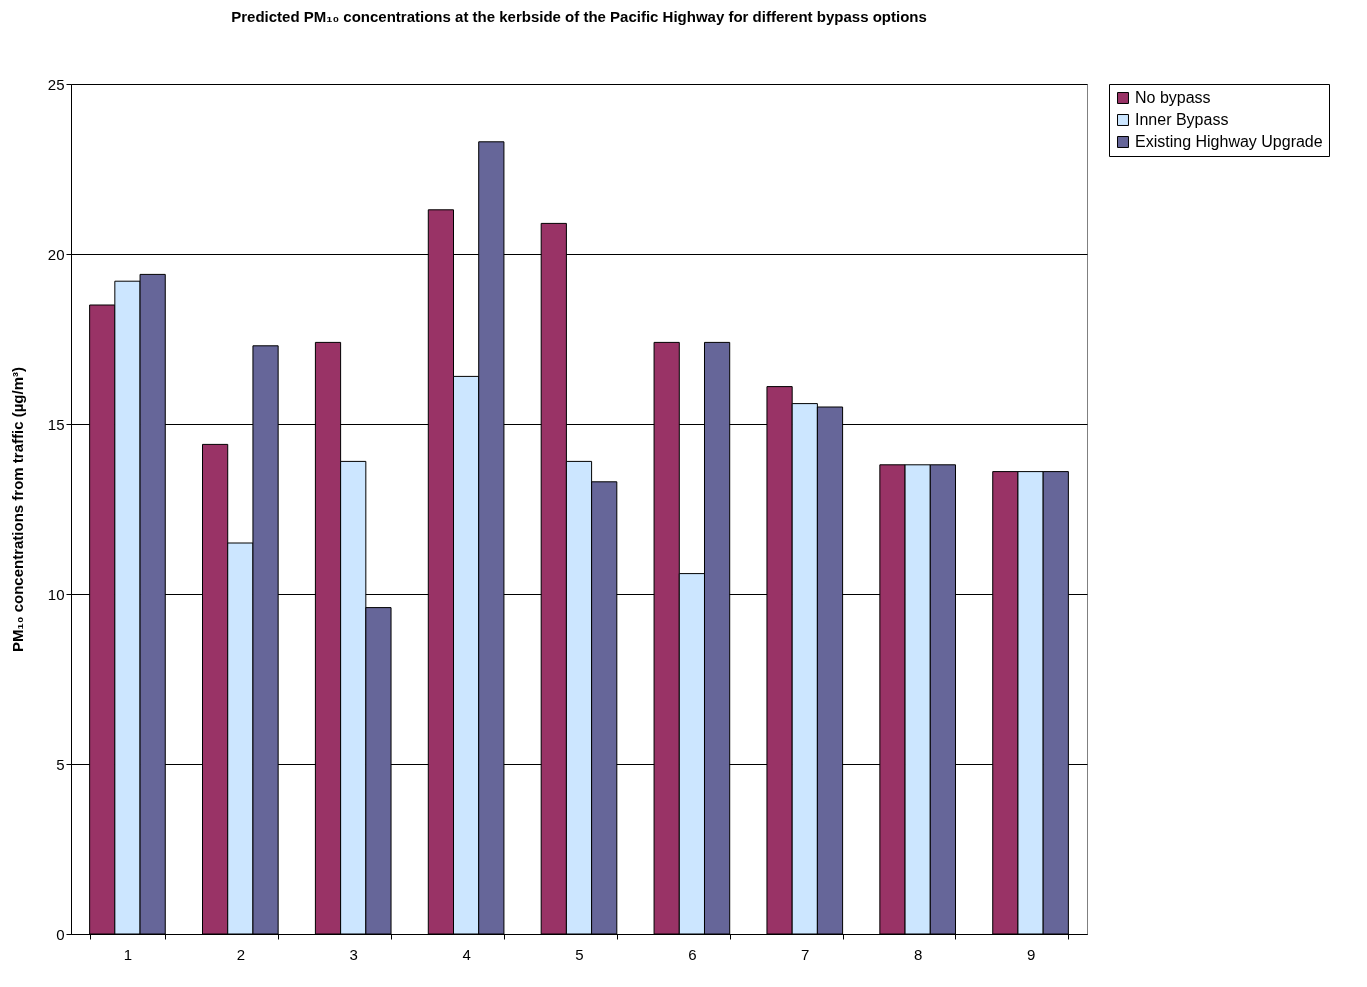  What do you see at coordinates (1229, 141) in the screenshot?
I see `legend-label: Existing Highway Upgrade` at bounding box center [1229, 141].